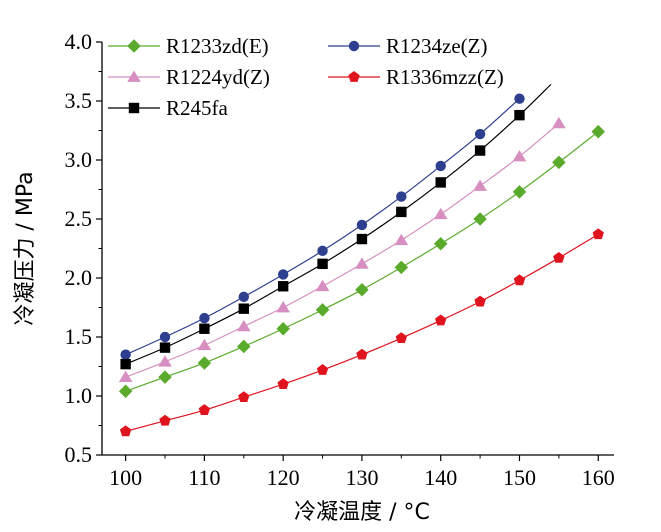  What do you see at coordinates (445, 77) in the screenshot?
I see `legend-label: R1336mzz(Z)` at bounding box center [445, 77].